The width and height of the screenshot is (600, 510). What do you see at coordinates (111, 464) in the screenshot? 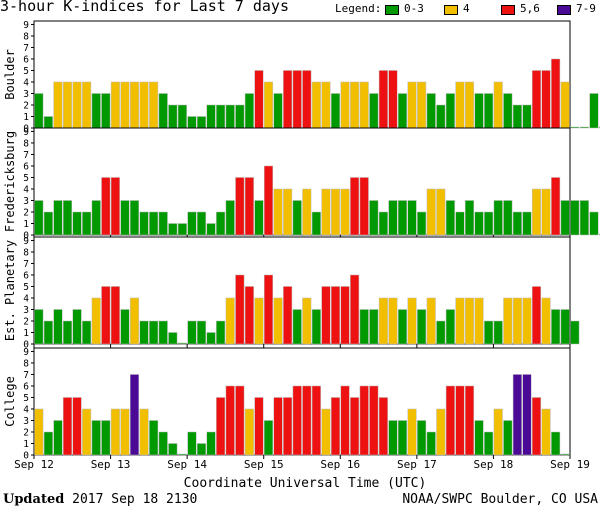
I see `x-tick-label: Sep 13` at bounding box center [111, 464].